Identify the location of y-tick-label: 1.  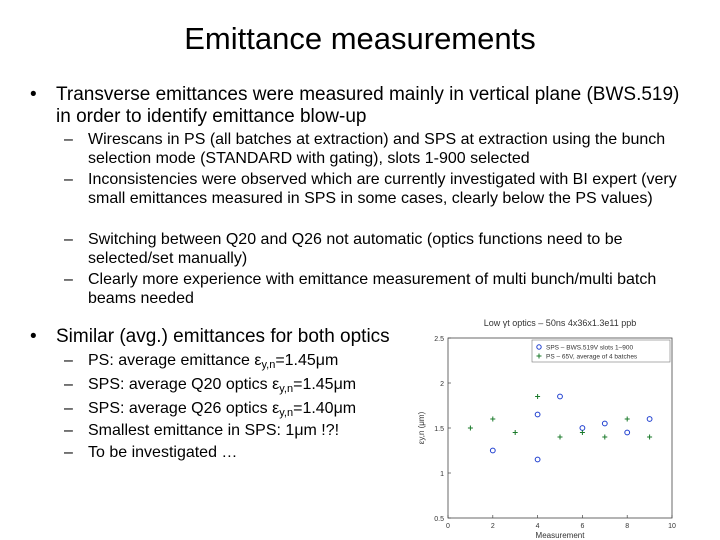
(442, 474).